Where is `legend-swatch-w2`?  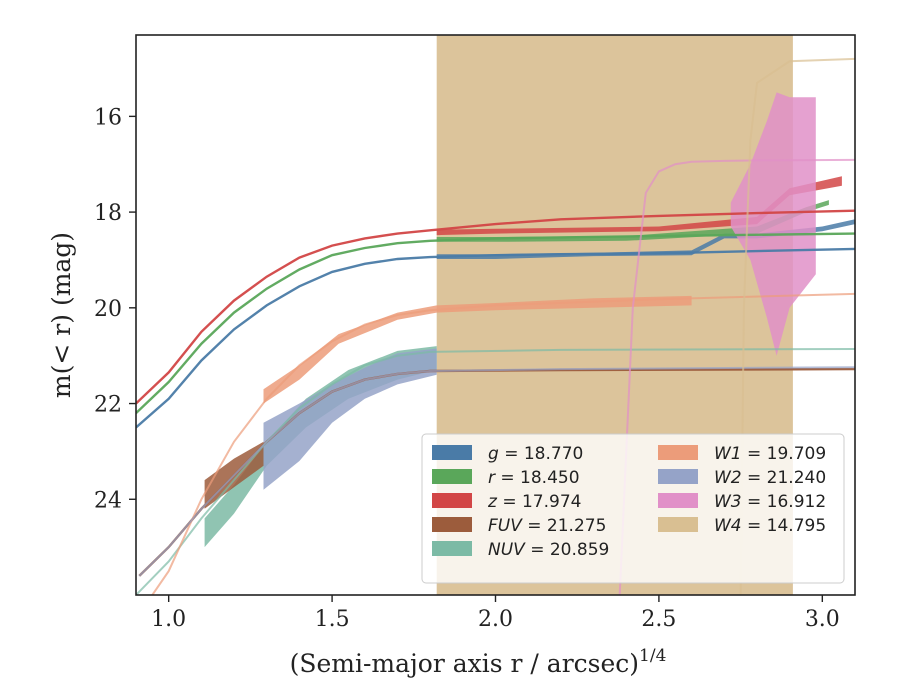 legend-swatch-w2 is located at coordinates (678, 476).